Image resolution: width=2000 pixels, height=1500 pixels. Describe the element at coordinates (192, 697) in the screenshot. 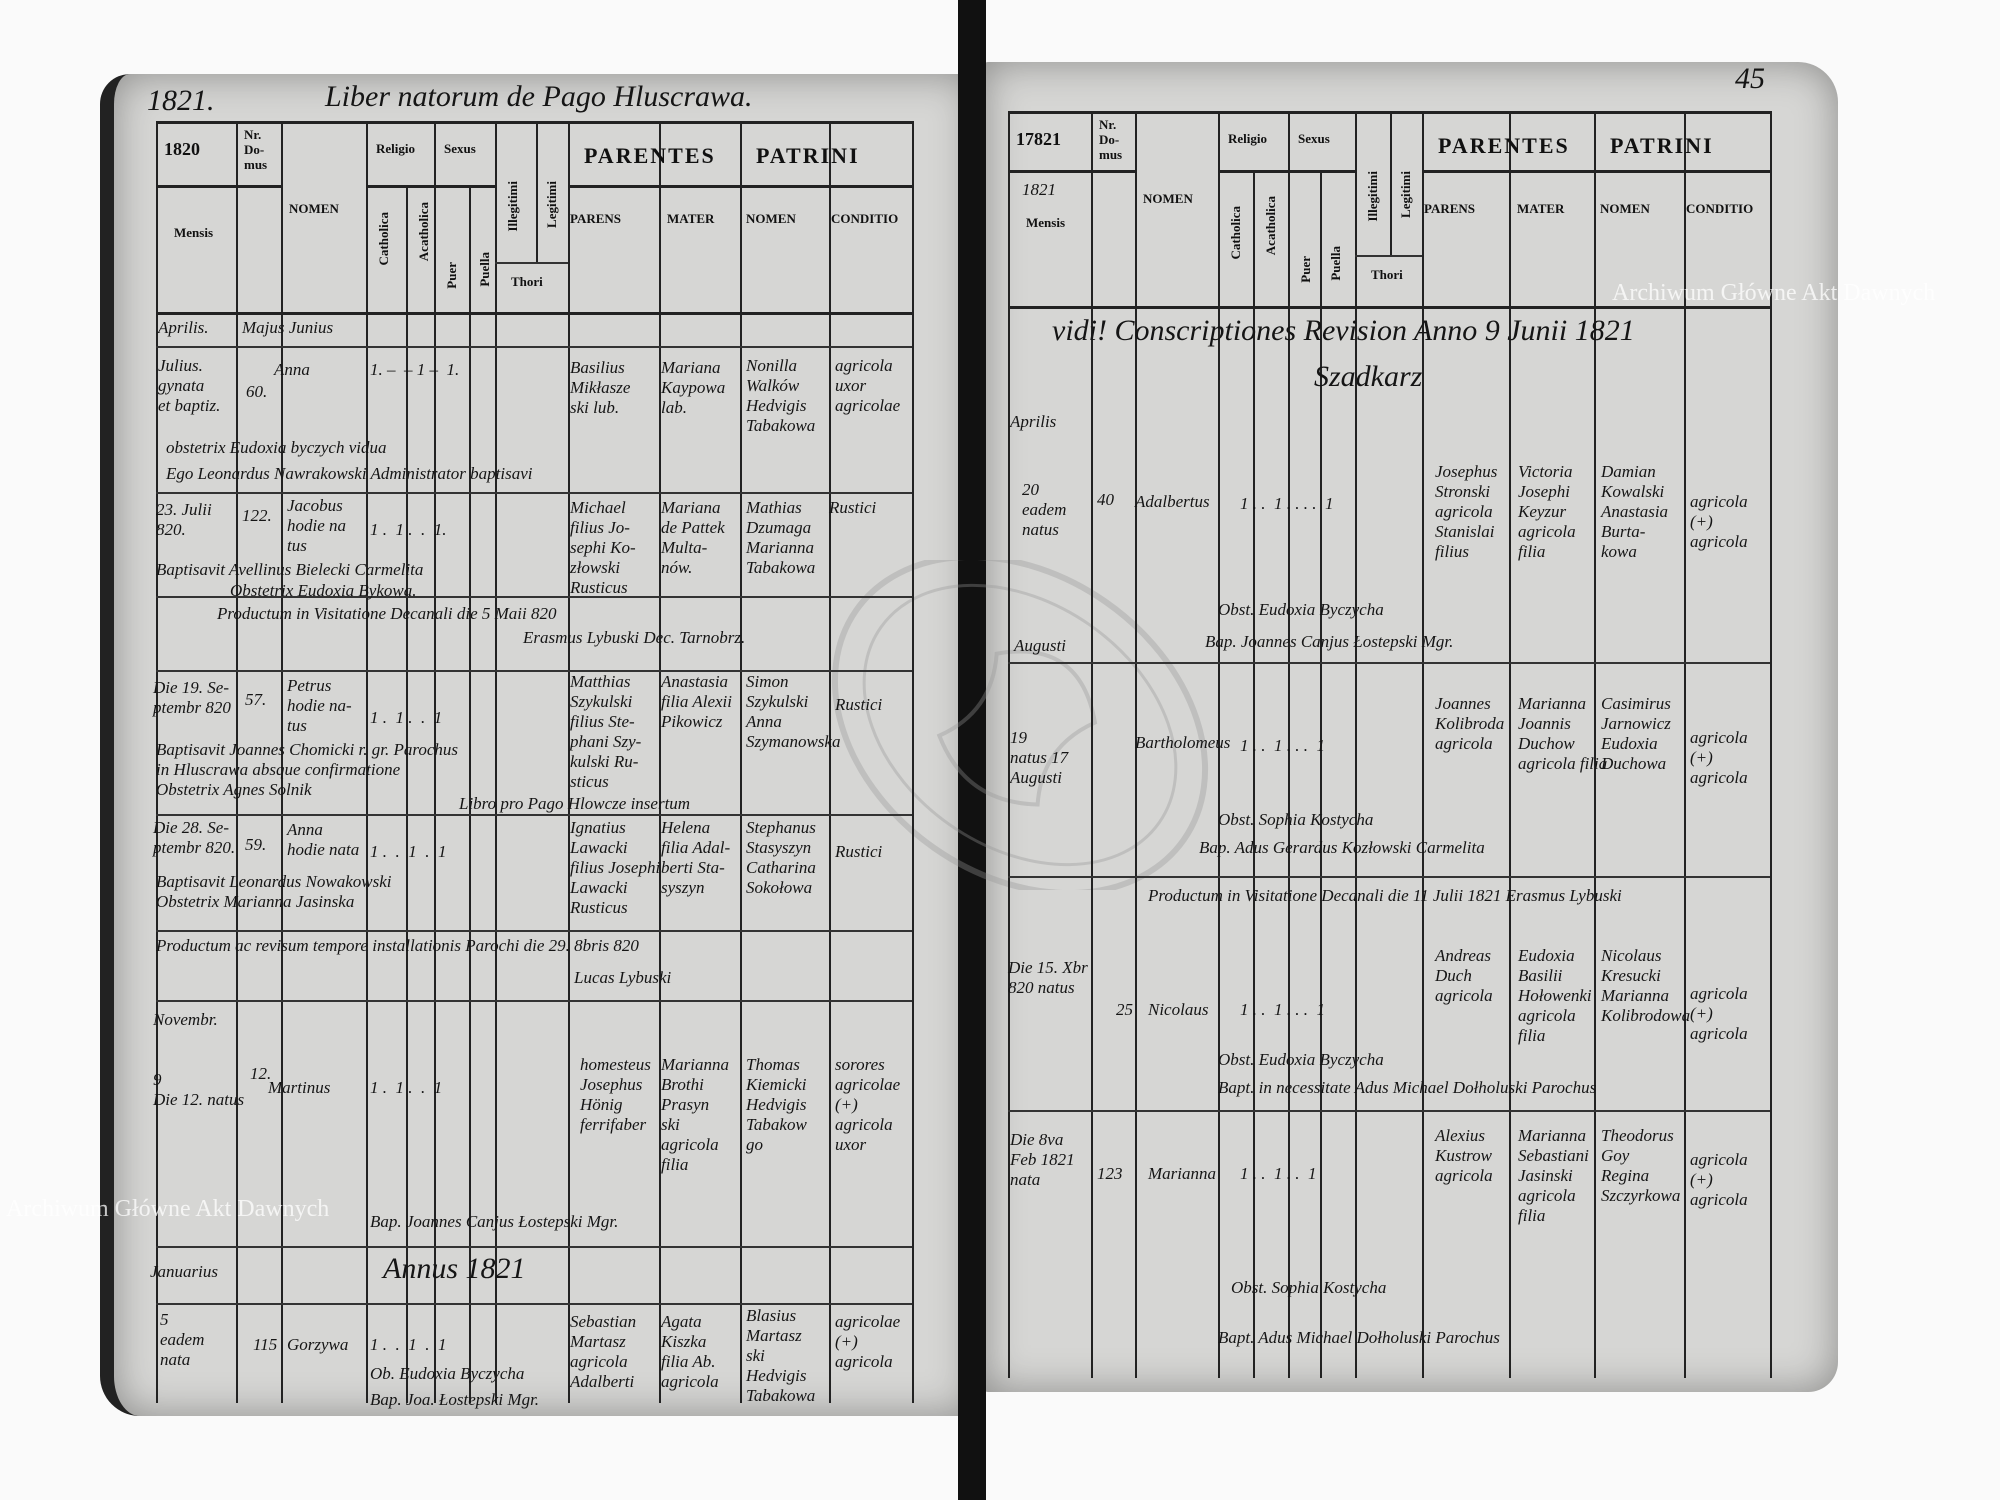

I see `handwritten-entry: Die 19. Se- ptembr 820` at that location.